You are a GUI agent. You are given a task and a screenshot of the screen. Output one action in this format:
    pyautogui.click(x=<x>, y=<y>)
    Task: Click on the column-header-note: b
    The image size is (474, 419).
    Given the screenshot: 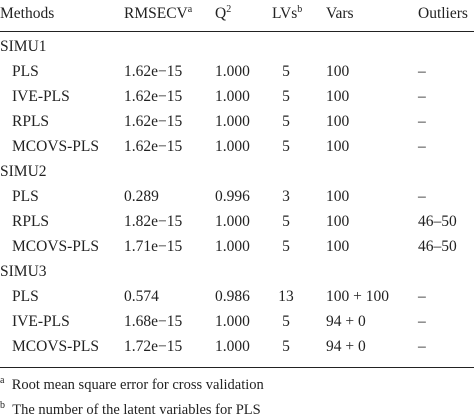 What is the action you would take?
    pyautogui.click(x=300, y=9)
    